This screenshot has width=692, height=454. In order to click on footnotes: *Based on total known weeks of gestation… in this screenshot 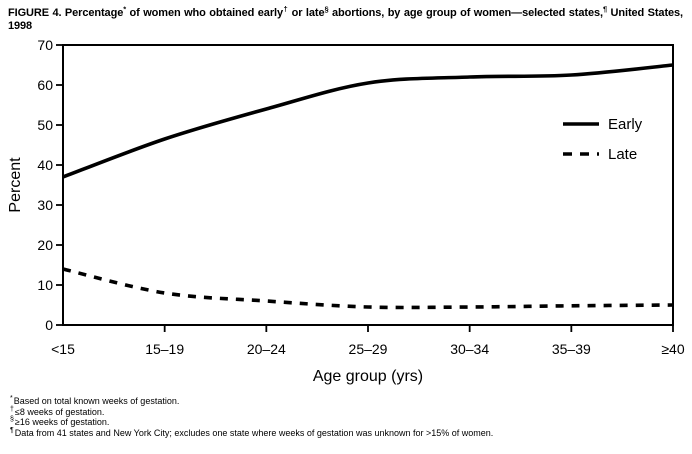, I will do `click(346, 416)`.